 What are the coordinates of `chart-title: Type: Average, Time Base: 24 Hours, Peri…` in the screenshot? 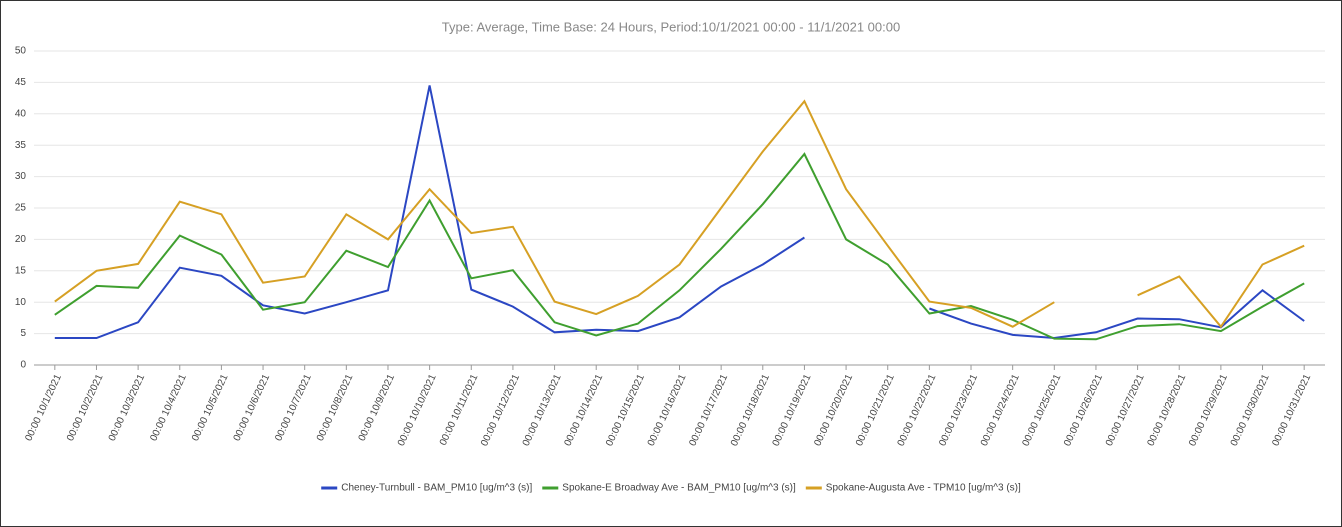 It's located at (671, 26).